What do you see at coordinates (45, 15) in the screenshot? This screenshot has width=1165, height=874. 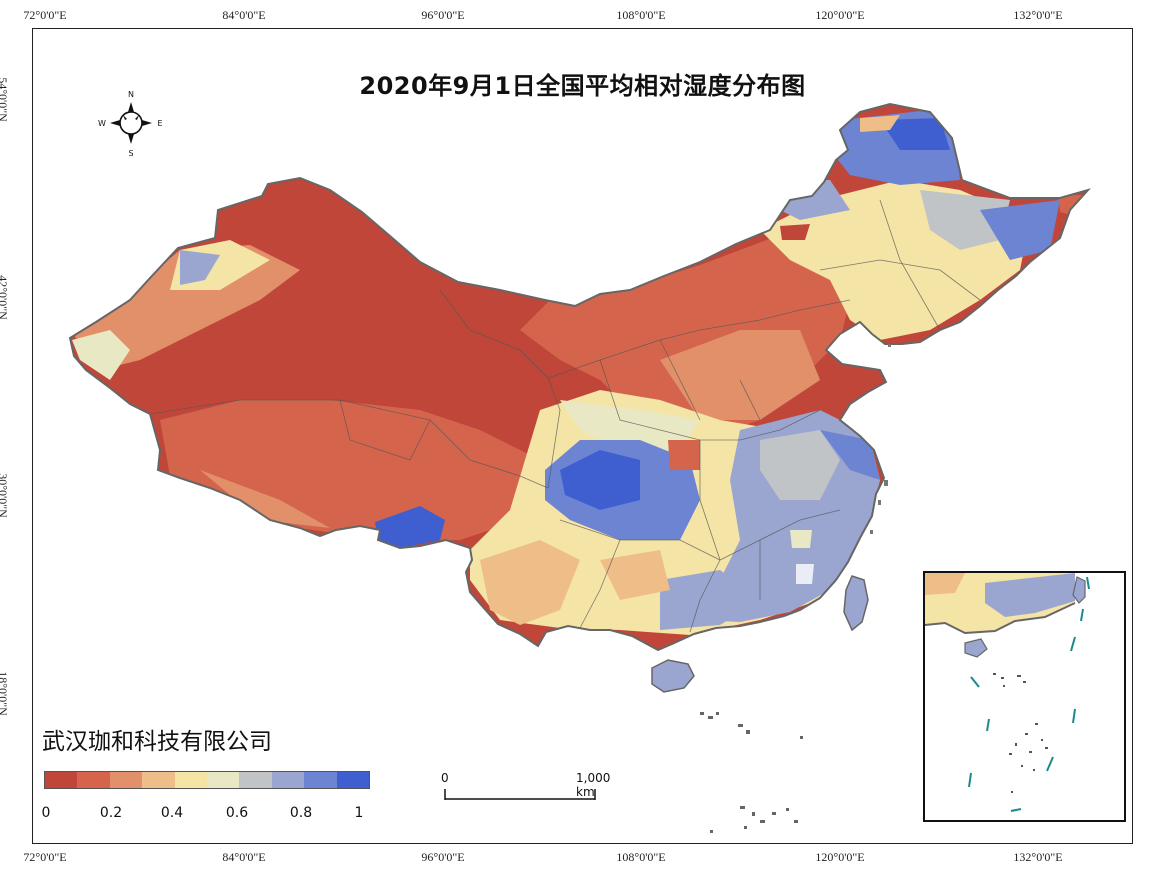 I see `lon-tick-top-72: 72°0'0"E` at bounding box center [45, 15].